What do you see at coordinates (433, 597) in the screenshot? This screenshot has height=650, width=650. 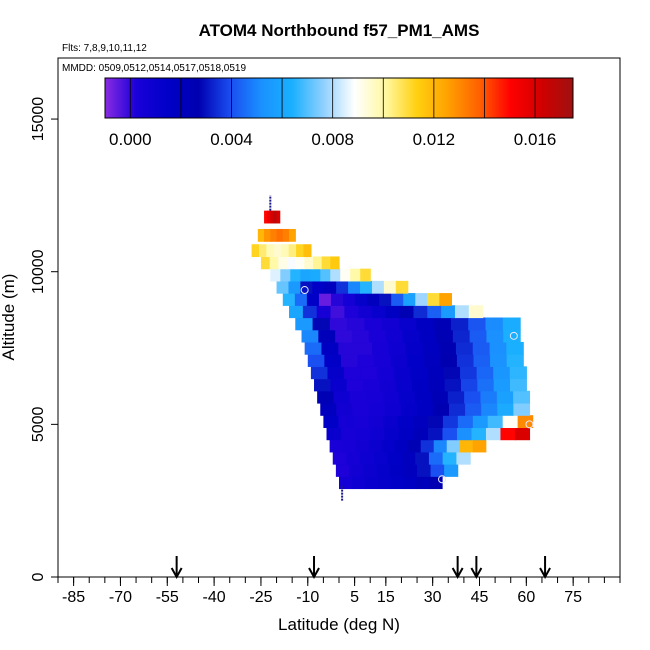 I see `x-tick-label: 30` at bounding box center [433, 597].